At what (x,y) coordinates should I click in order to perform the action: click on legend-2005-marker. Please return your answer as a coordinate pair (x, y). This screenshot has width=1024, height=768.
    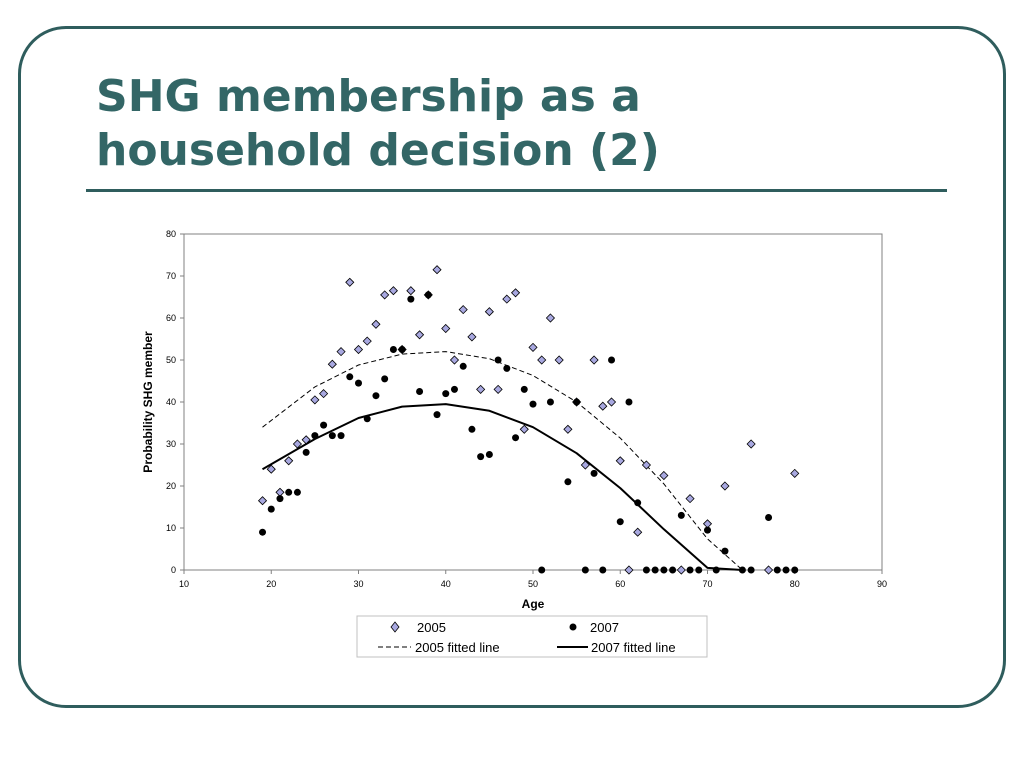
    Looking at the image, I should click on (395, 627).